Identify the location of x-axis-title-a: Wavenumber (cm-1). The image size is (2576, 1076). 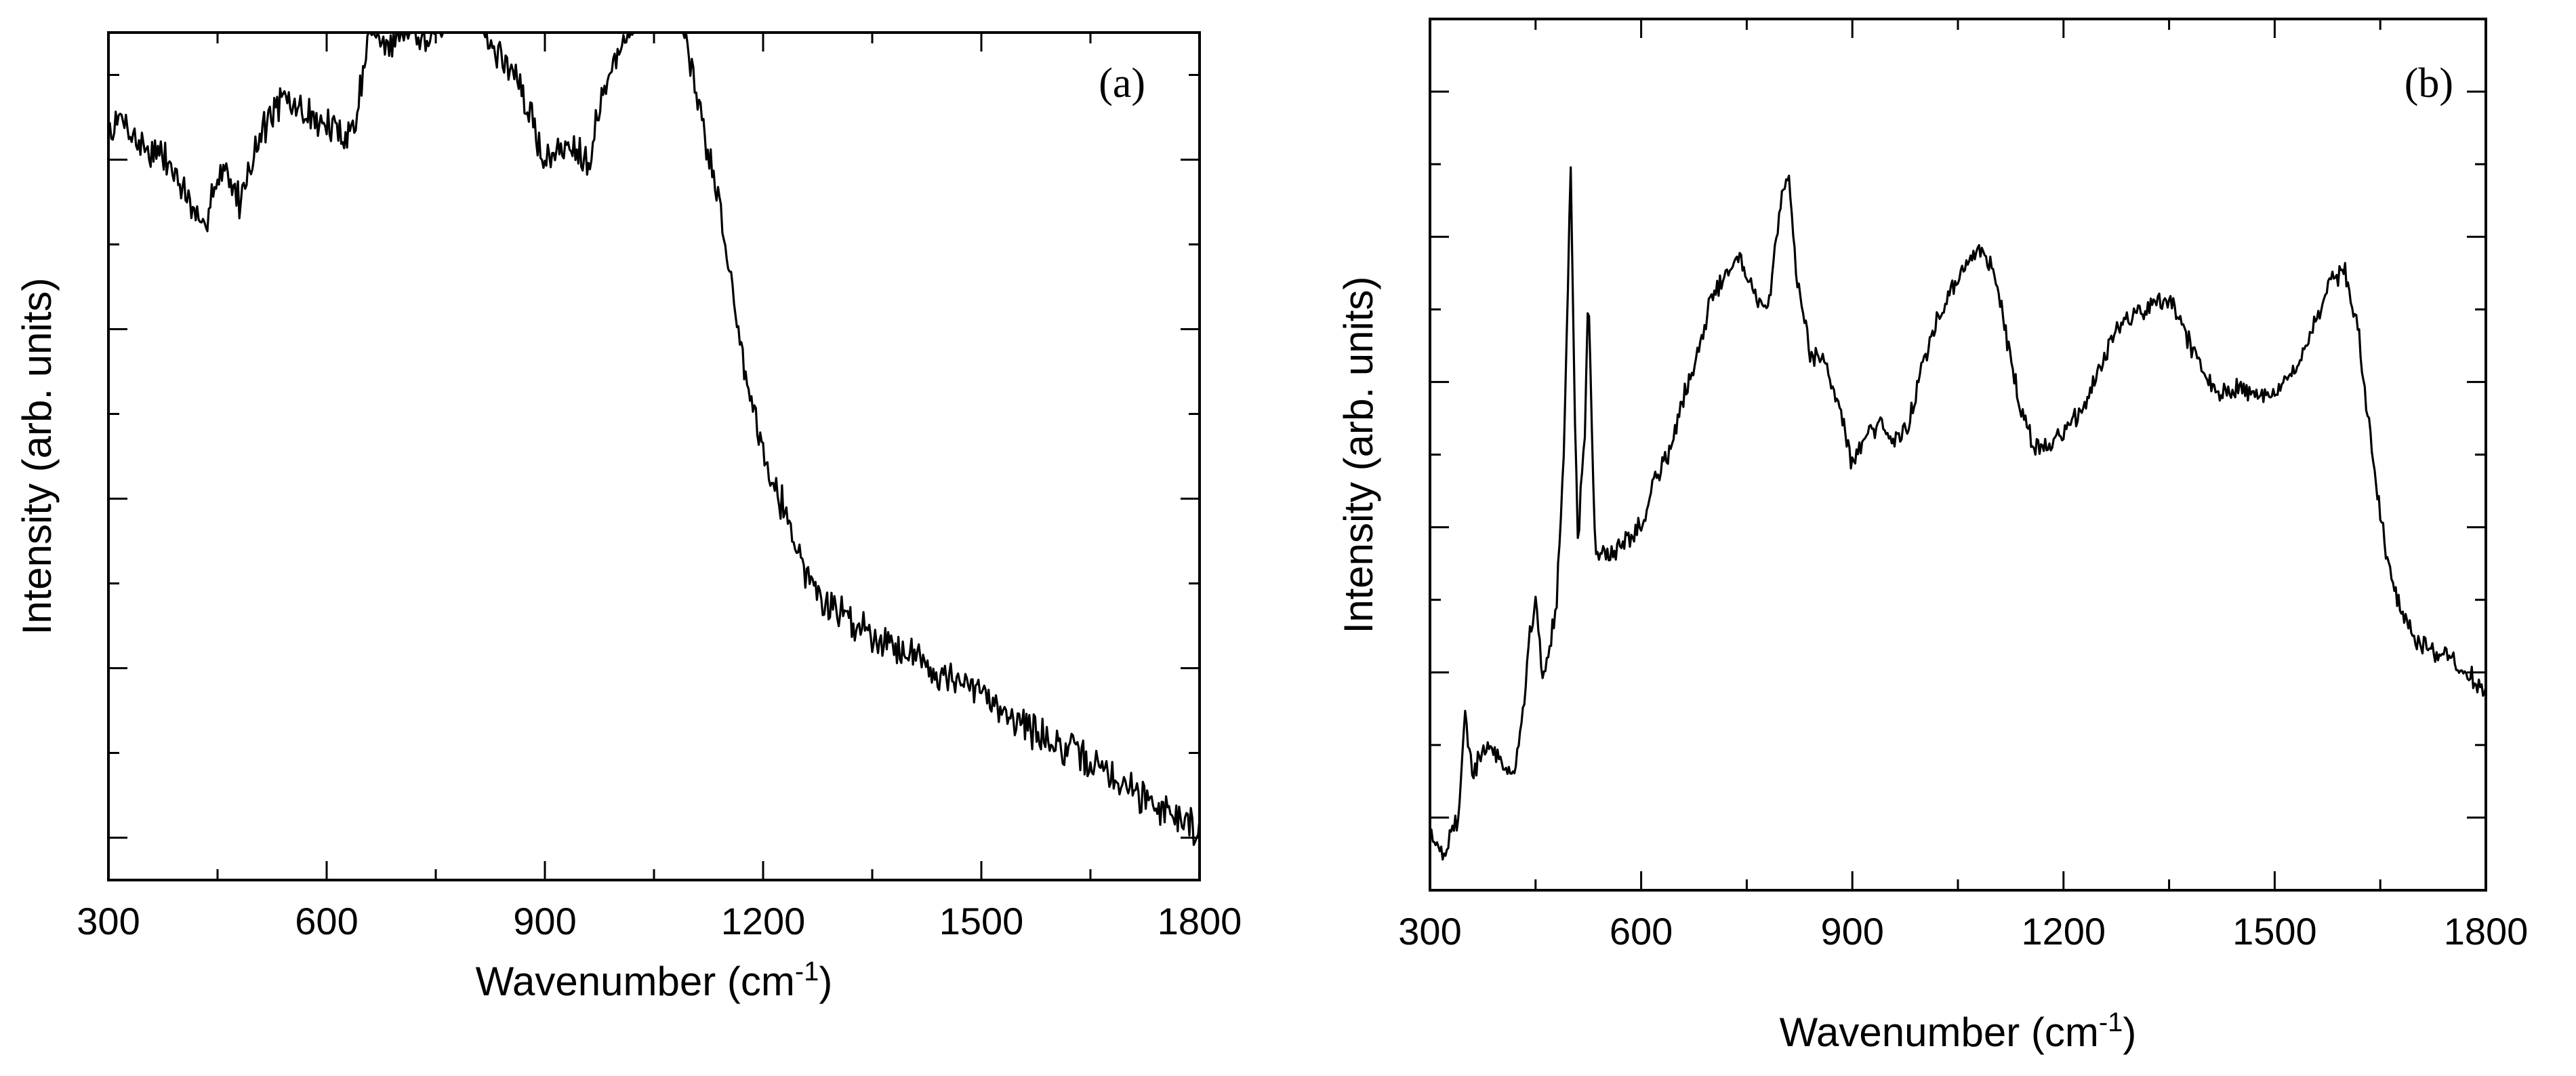
(654, 980).